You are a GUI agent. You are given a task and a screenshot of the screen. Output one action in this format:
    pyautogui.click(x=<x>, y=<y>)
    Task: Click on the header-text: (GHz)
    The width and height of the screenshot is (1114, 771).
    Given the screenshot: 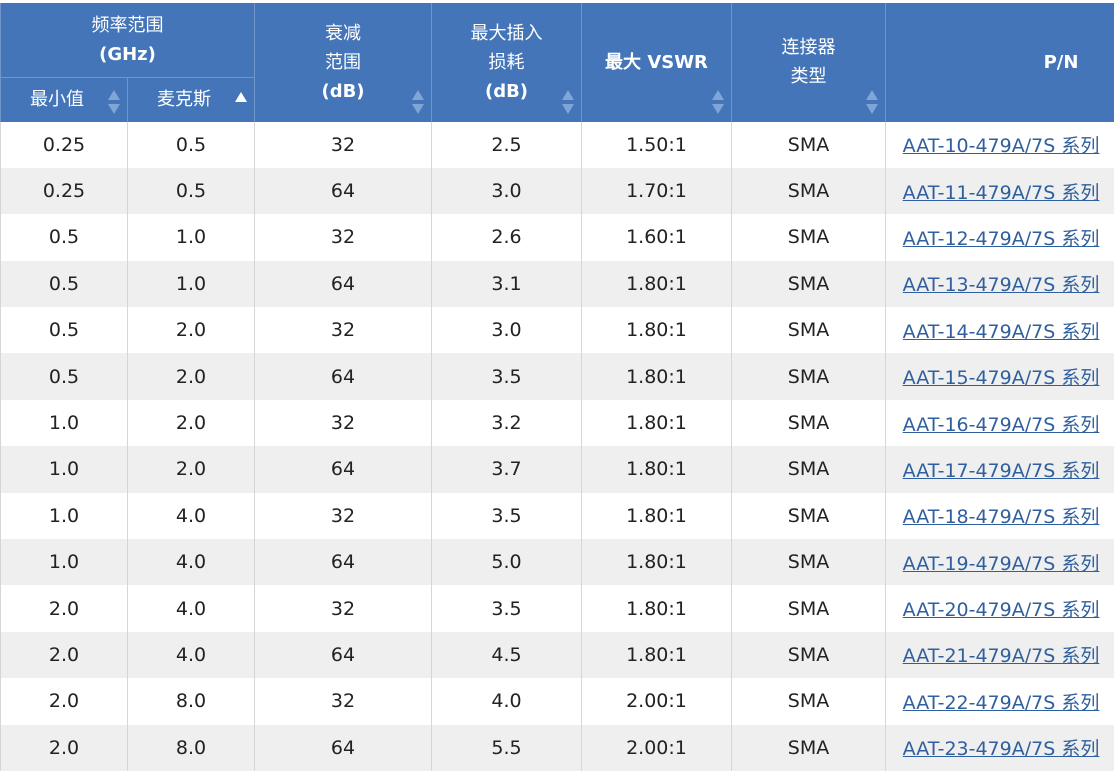 What is the action you would take?
    pyautogui.click(x=127, y=54)
    